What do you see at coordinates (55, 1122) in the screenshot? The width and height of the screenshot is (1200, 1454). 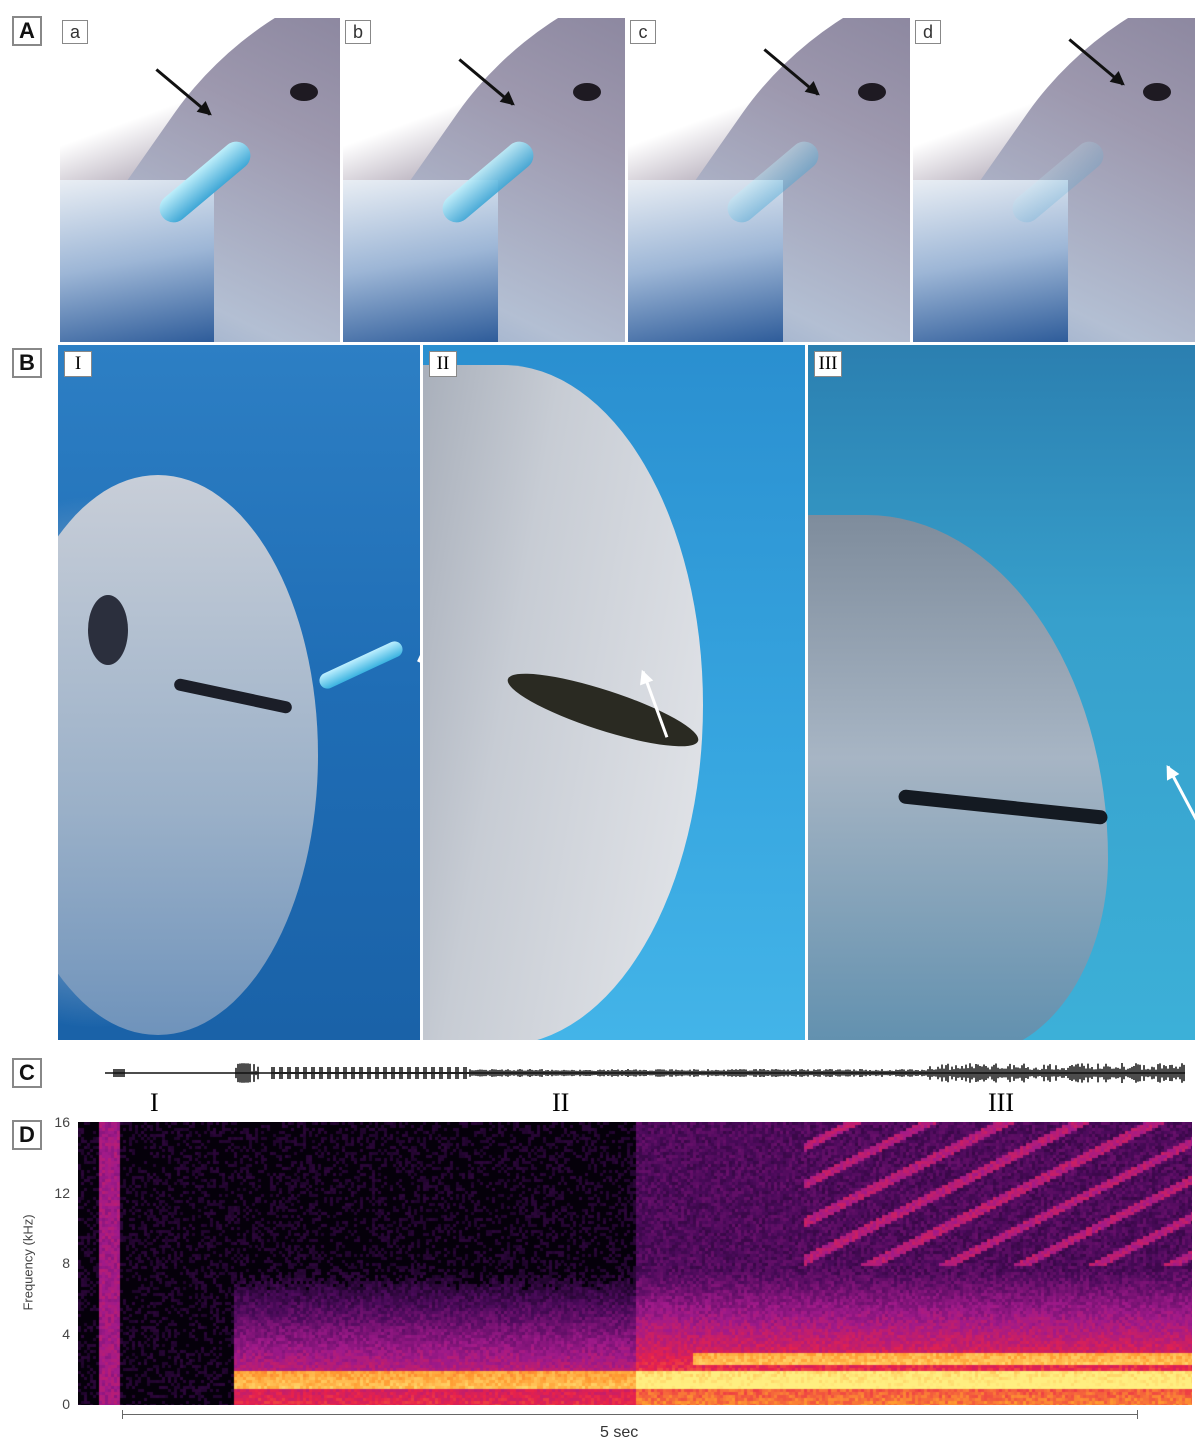 I see `y-tick-label: 16` at bounding box center [55, 1122].